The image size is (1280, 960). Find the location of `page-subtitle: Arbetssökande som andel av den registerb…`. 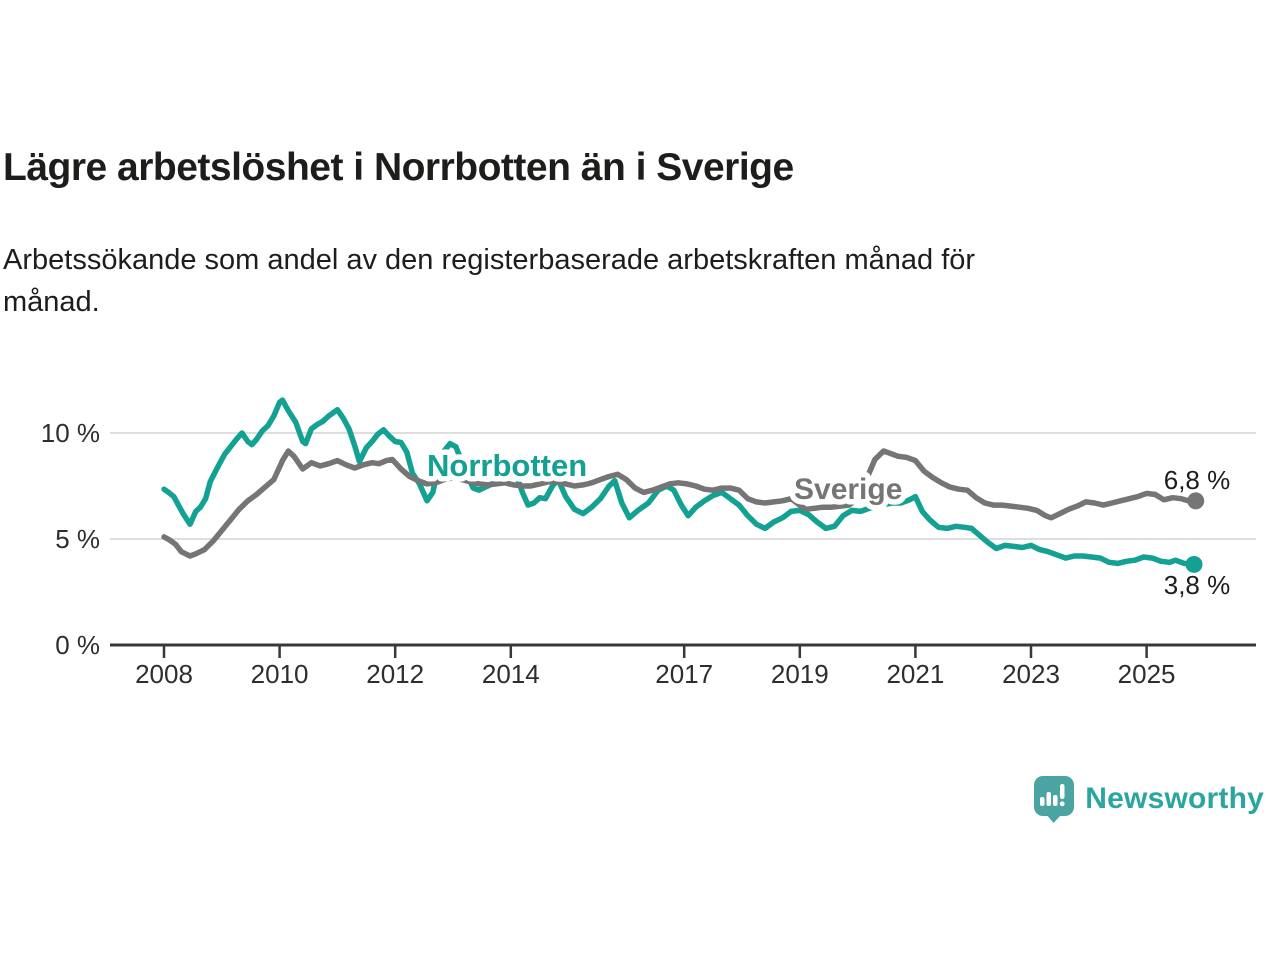

page-subtitle: Arbetssökande som andel av den registerb… is located at coordinates (489, 281).